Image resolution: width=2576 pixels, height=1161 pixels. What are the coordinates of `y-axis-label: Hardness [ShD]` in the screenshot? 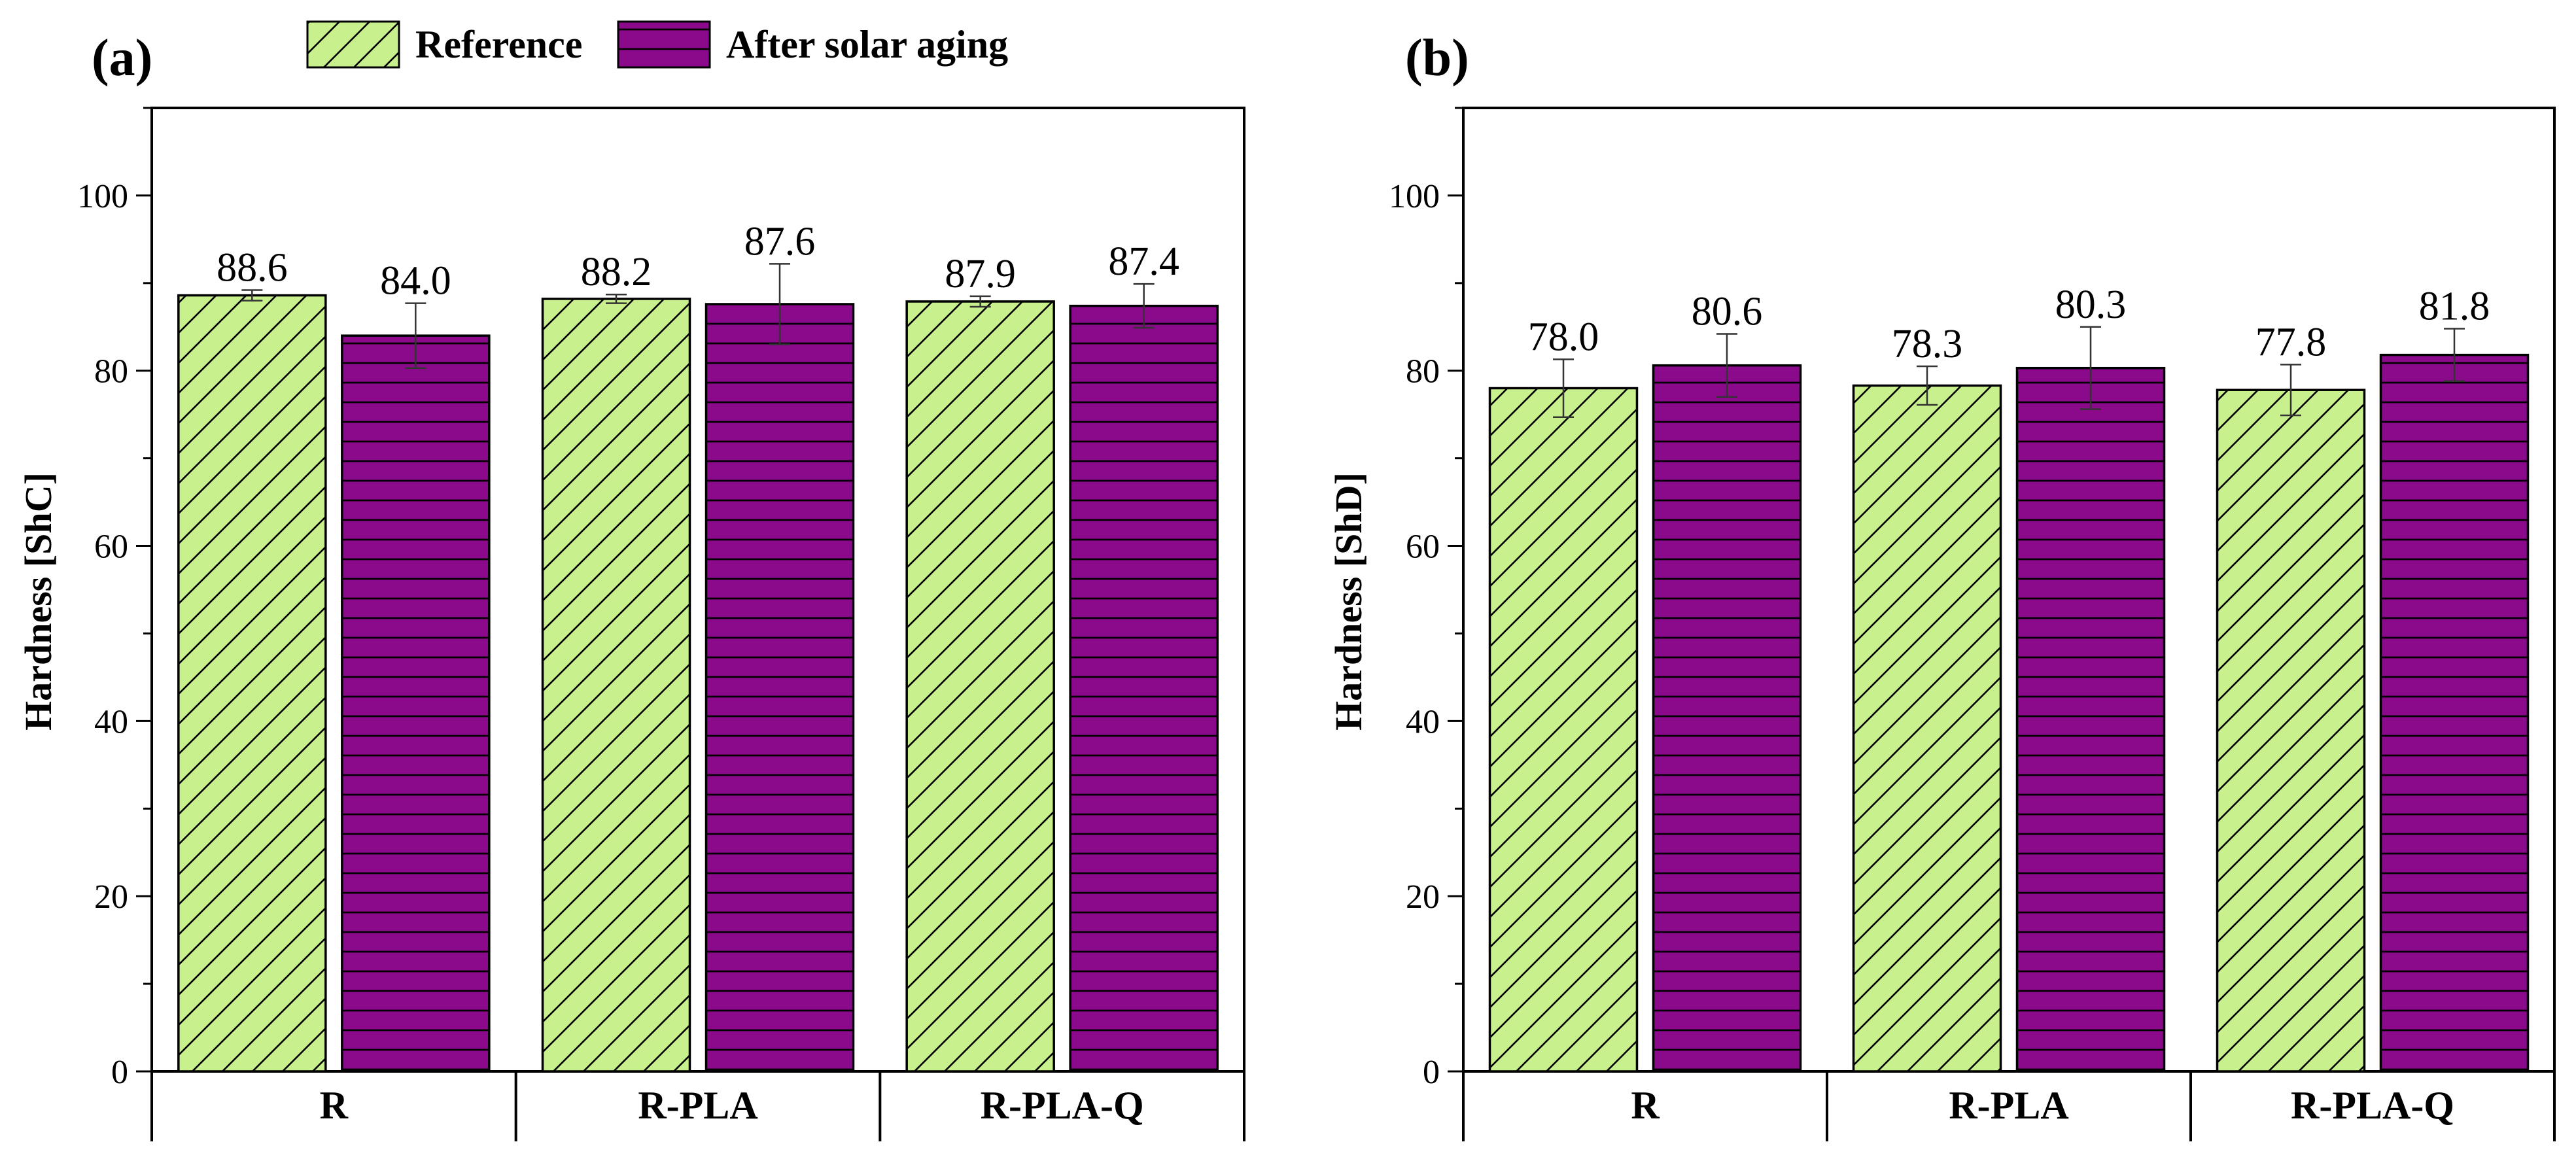 It's located at (1348, 601).